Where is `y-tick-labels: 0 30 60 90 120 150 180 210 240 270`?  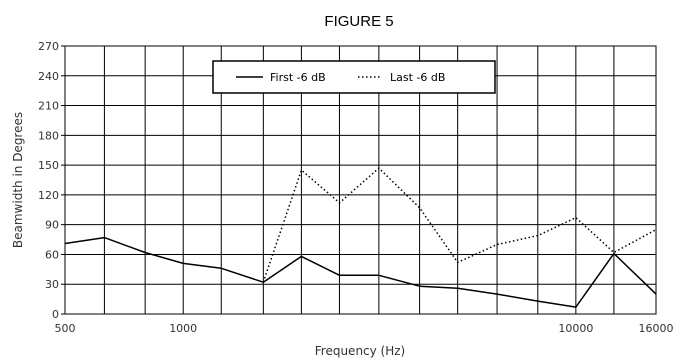 y-tick-labels: 0 30 60 90 120 150 180 210 240 270 is located at coordinates (51, 180).